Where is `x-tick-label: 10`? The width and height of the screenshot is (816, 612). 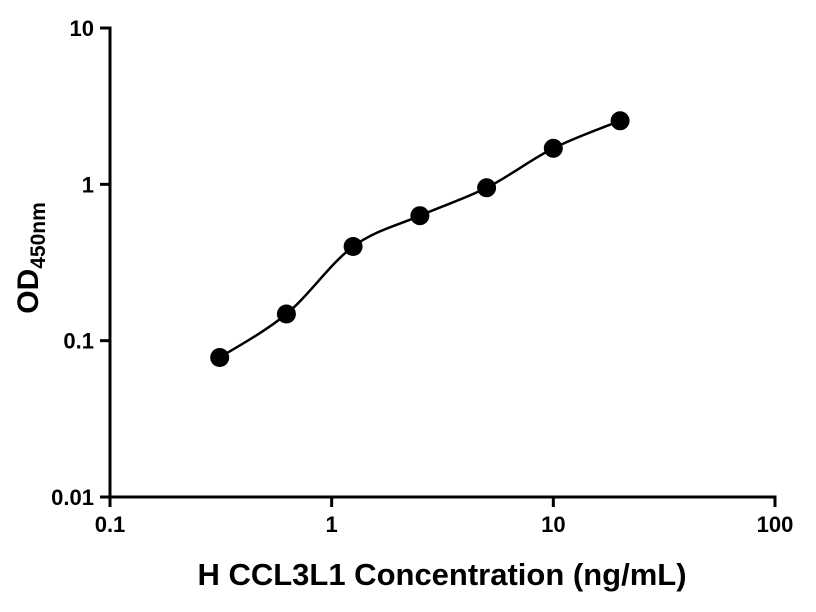
x-tick-label: 10 is located at coordinates (553, 524).